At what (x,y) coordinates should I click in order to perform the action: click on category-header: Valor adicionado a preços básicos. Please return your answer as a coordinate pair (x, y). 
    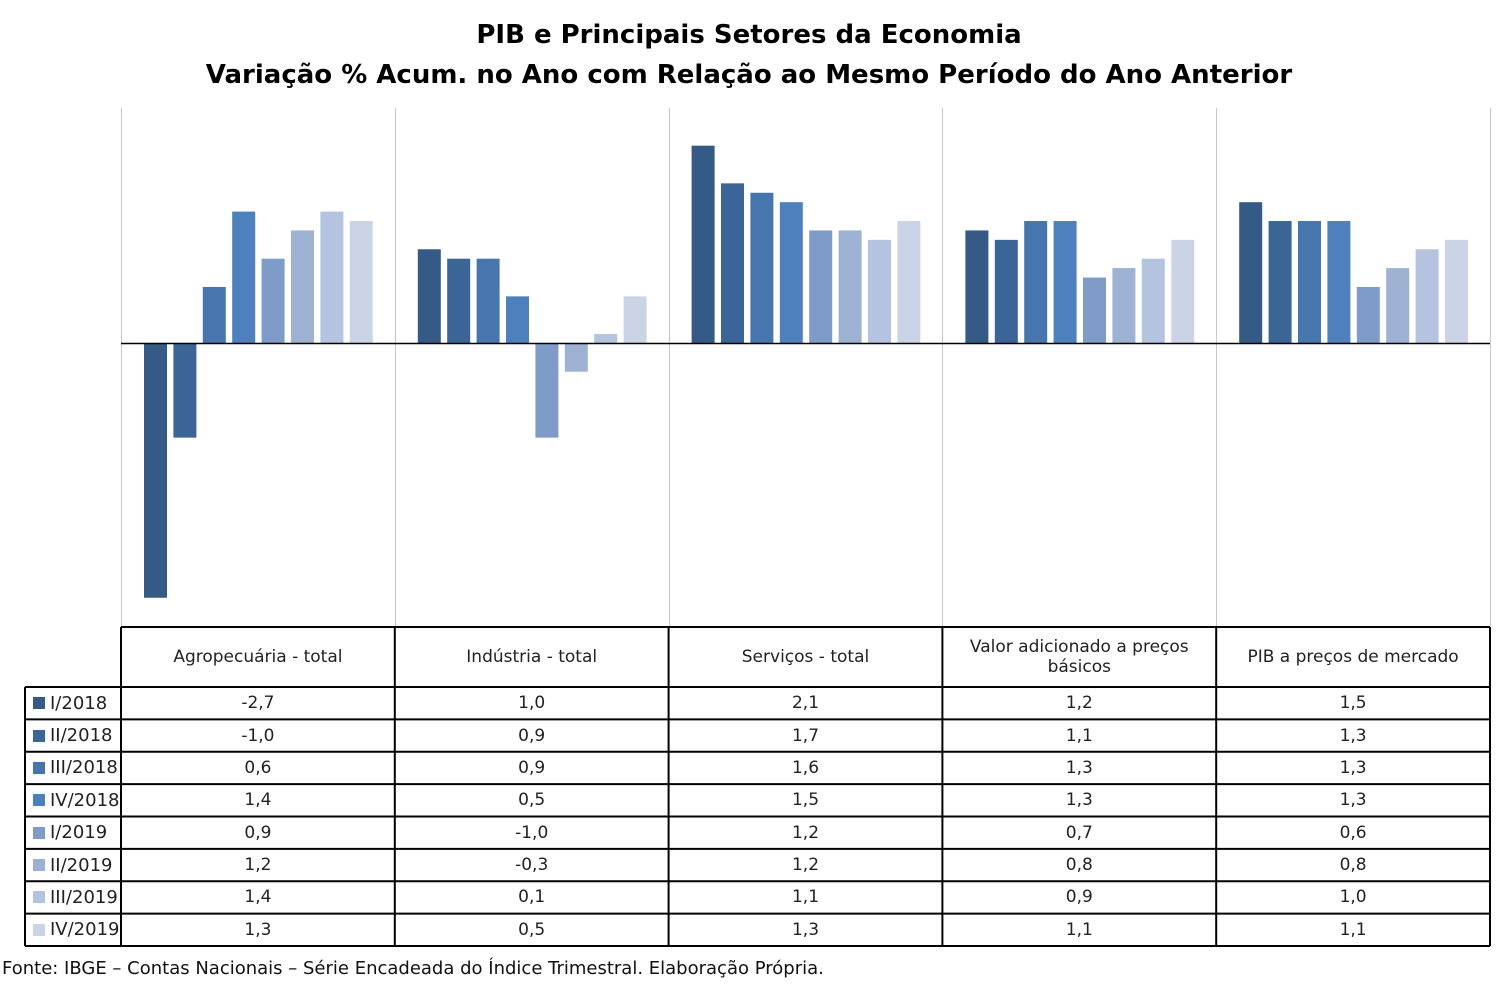
    Looking at the image, I should click on (1079, 657).